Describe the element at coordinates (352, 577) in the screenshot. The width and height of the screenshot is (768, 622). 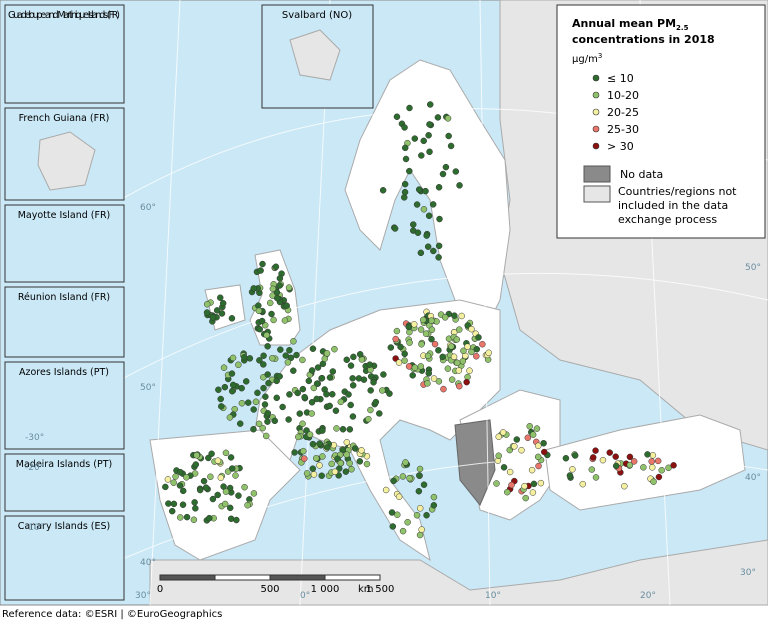
I see `scale-segment` at that location.